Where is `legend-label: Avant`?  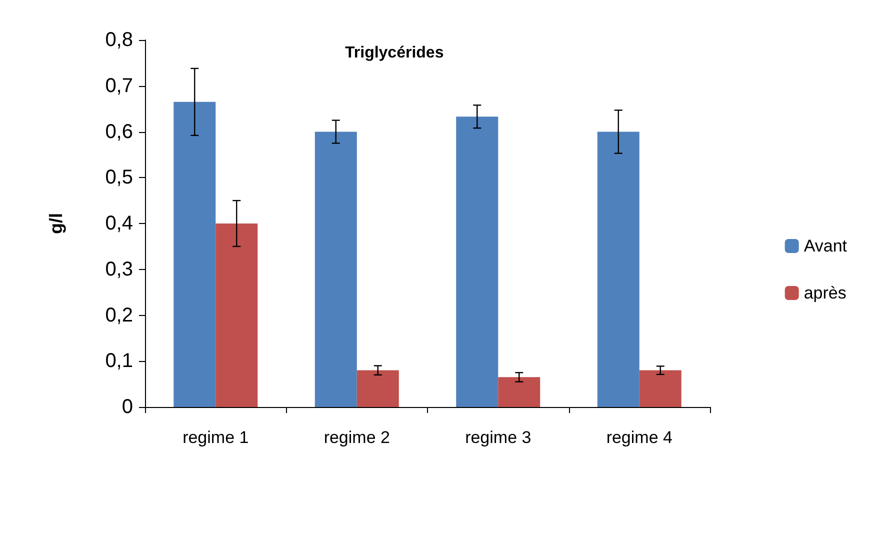
legend-label: Avant is located at coordinates (826, 246).